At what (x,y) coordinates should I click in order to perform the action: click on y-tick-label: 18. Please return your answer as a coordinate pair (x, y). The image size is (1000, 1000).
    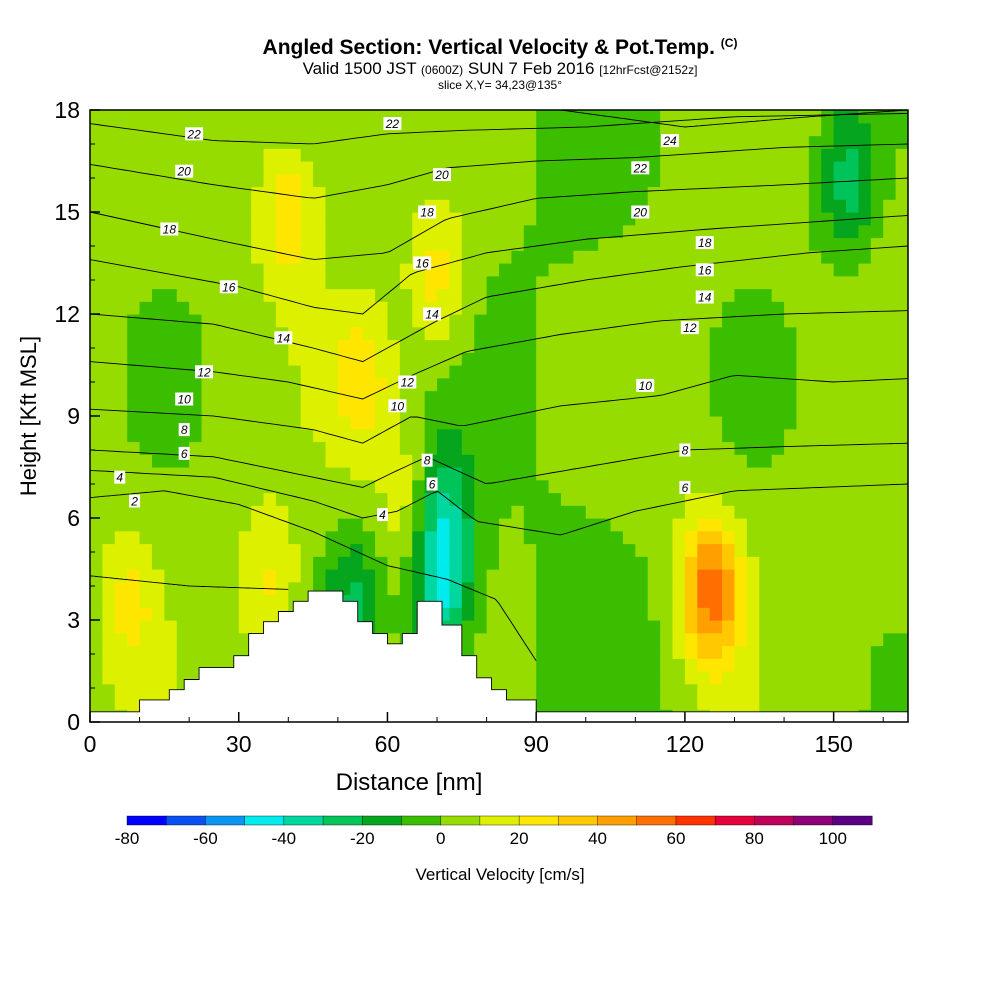
    Looking at the image, I should click on (67, 110).